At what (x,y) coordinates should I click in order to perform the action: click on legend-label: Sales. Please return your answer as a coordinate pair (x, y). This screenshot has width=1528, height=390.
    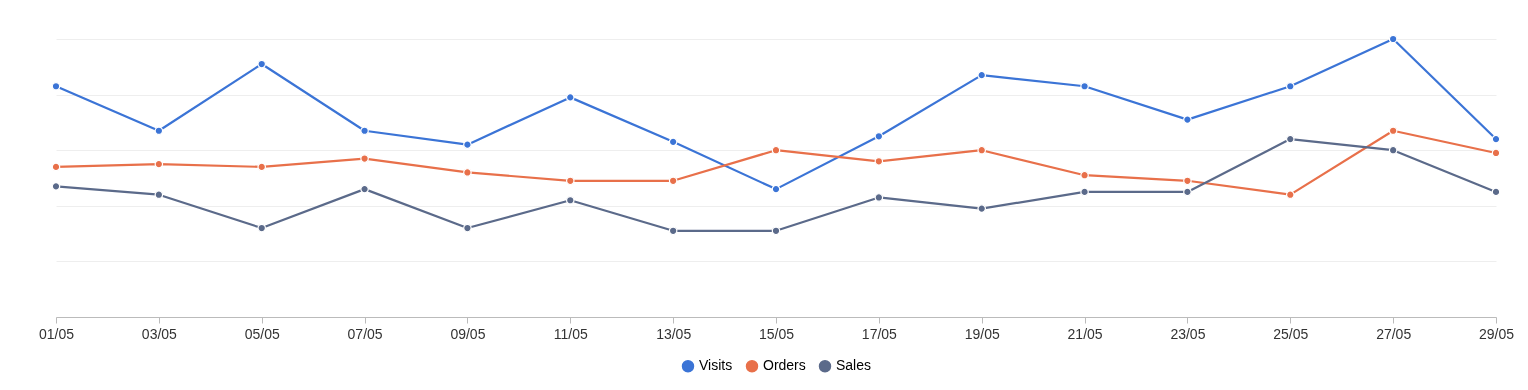
    Looking at the image, I should click on (854, 365).